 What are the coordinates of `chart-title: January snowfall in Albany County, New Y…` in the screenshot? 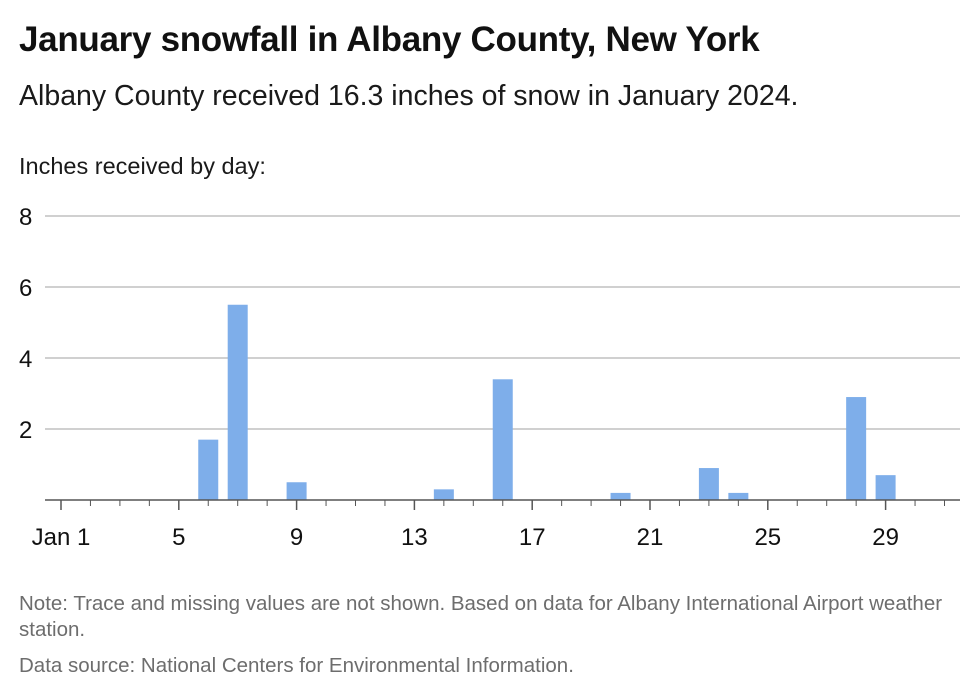 It's located at (389, 39).